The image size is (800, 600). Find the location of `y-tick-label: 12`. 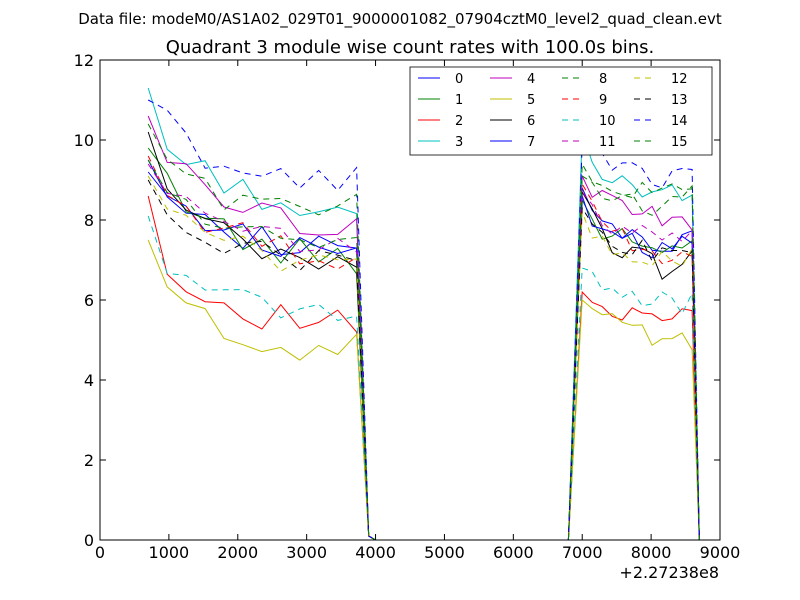

y-tick-label: 12 is located at coordinates (84, 60).